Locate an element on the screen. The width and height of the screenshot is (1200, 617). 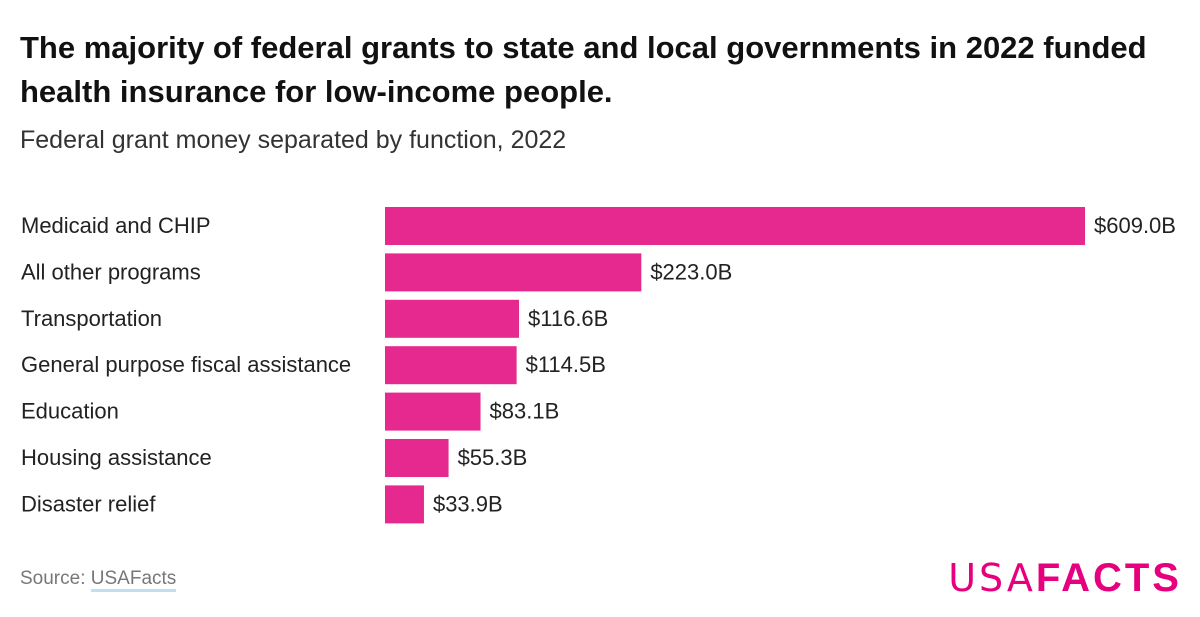
value-label: $55.3B is located at coordinates (493, 457).